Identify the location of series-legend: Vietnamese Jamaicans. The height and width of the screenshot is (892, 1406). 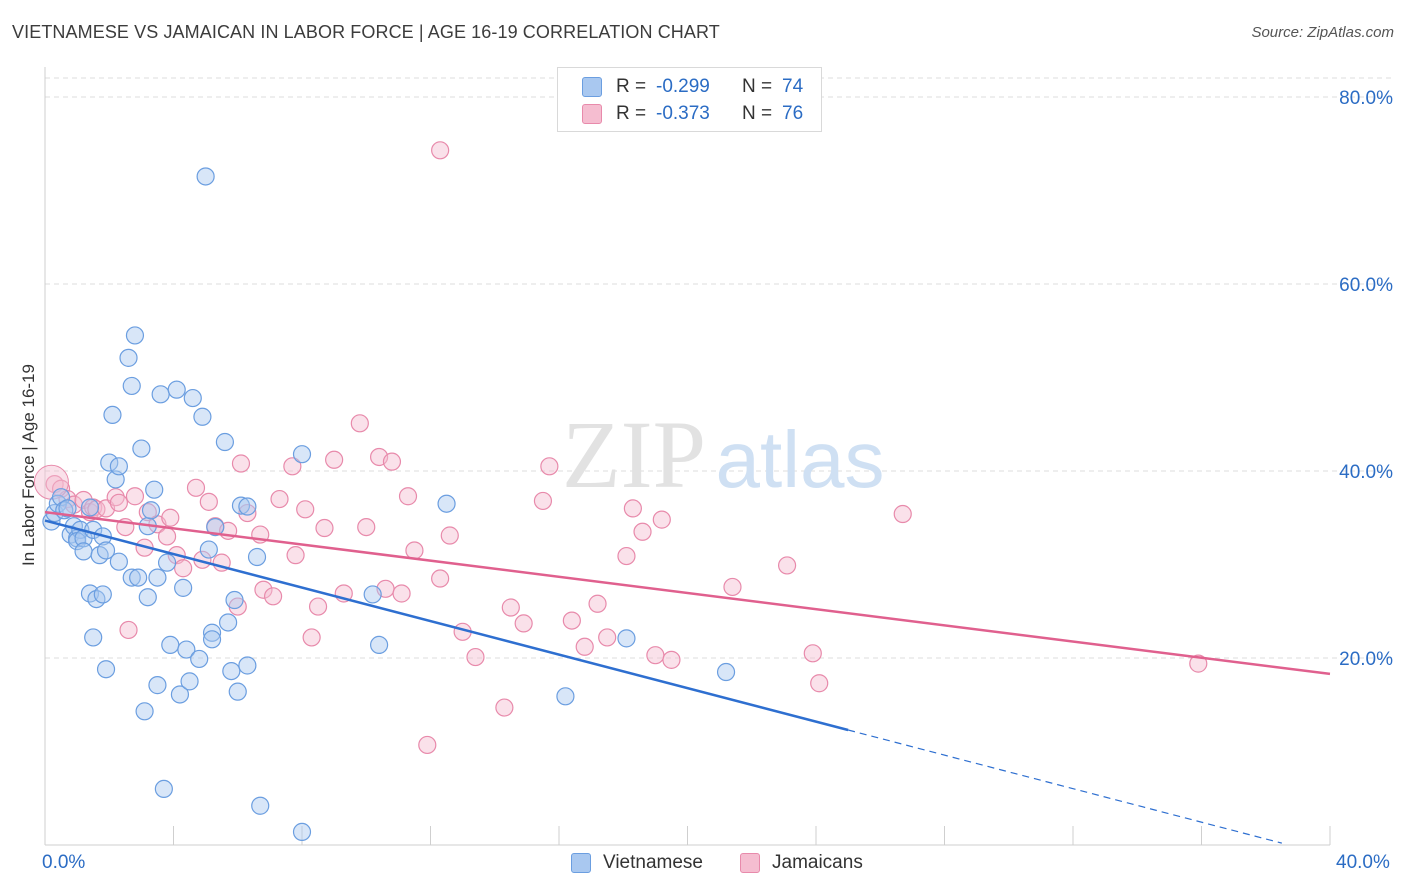
(703, 865).